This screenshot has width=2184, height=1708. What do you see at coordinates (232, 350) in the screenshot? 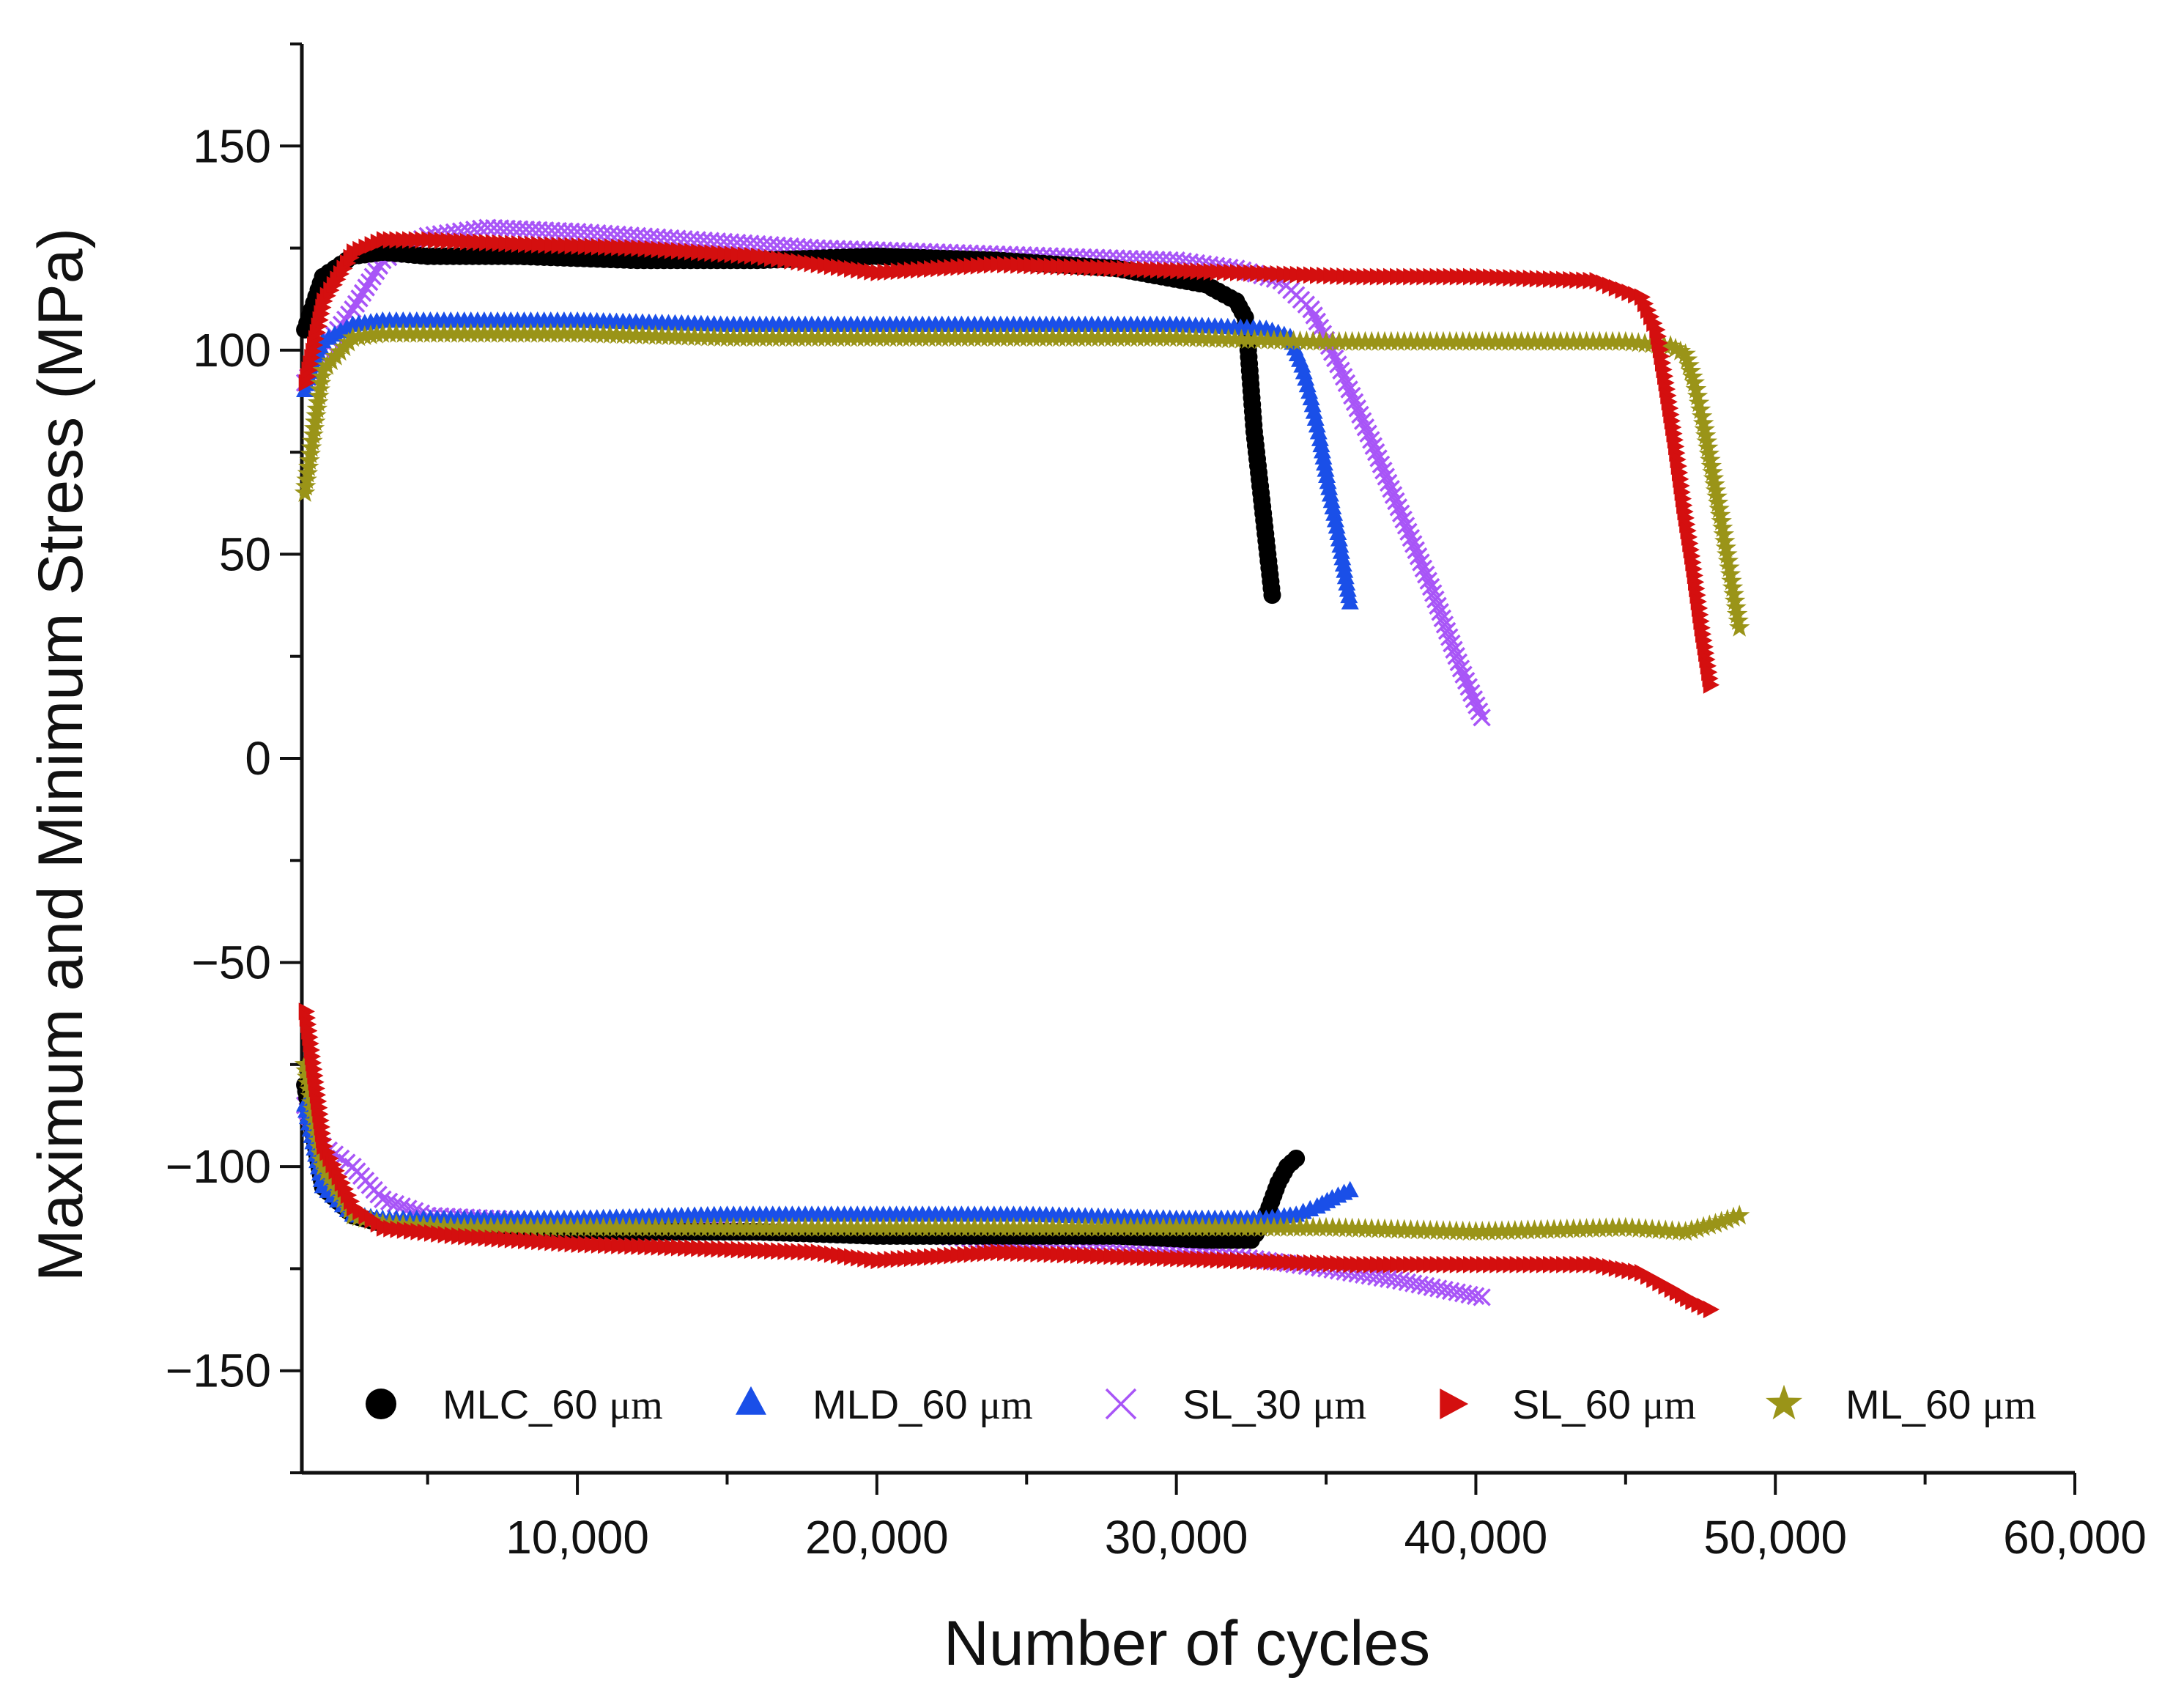
I see `y-tick-label: 100` at bounding box center [232, 350].